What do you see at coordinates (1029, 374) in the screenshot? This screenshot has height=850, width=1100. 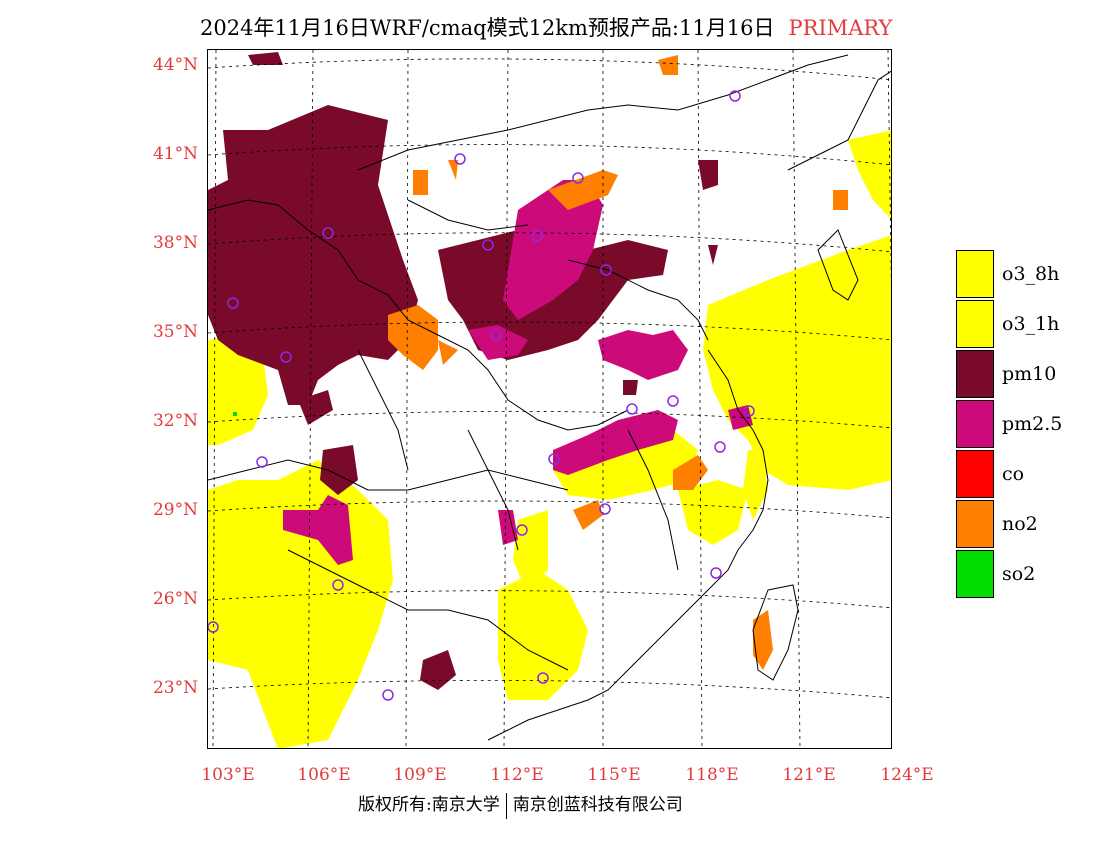 I see `legend-label: pm10` at bounding box center [1029, 374].